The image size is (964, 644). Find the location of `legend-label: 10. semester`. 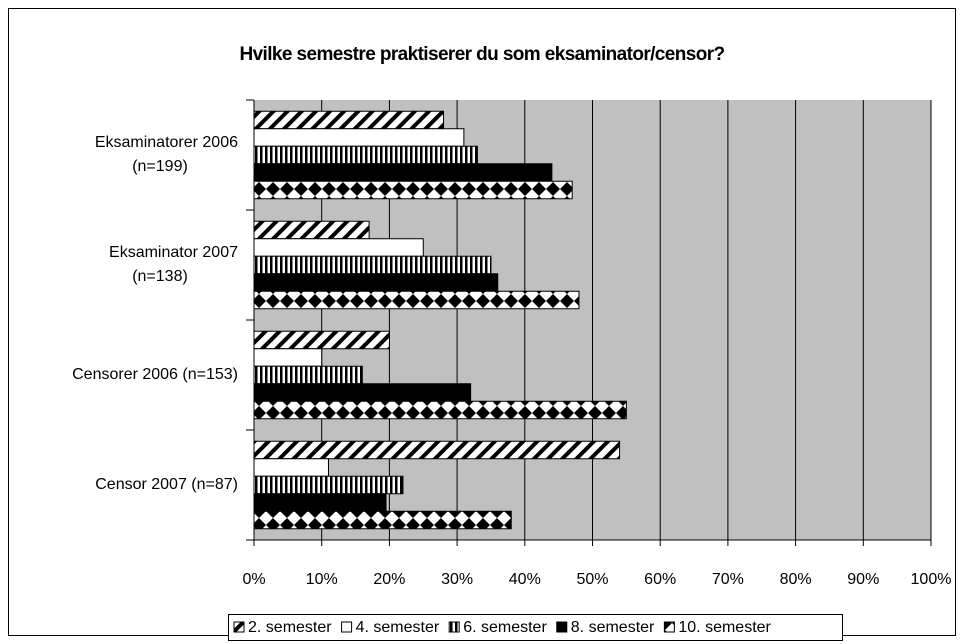

legend-label: 10. semester is located at coordinates (724, 627).